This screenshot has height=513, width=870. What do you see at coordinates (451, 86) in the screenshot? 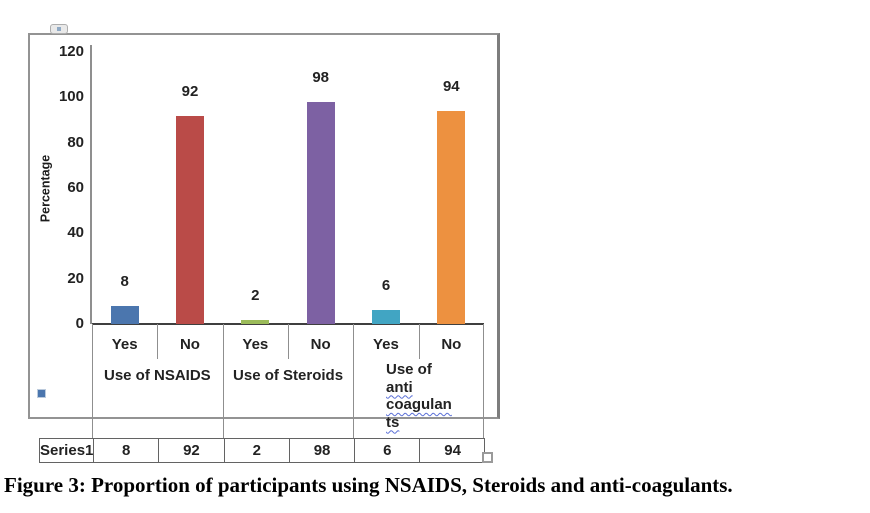
I see `bar-value-label: 94` at bounding box center [451, 86].